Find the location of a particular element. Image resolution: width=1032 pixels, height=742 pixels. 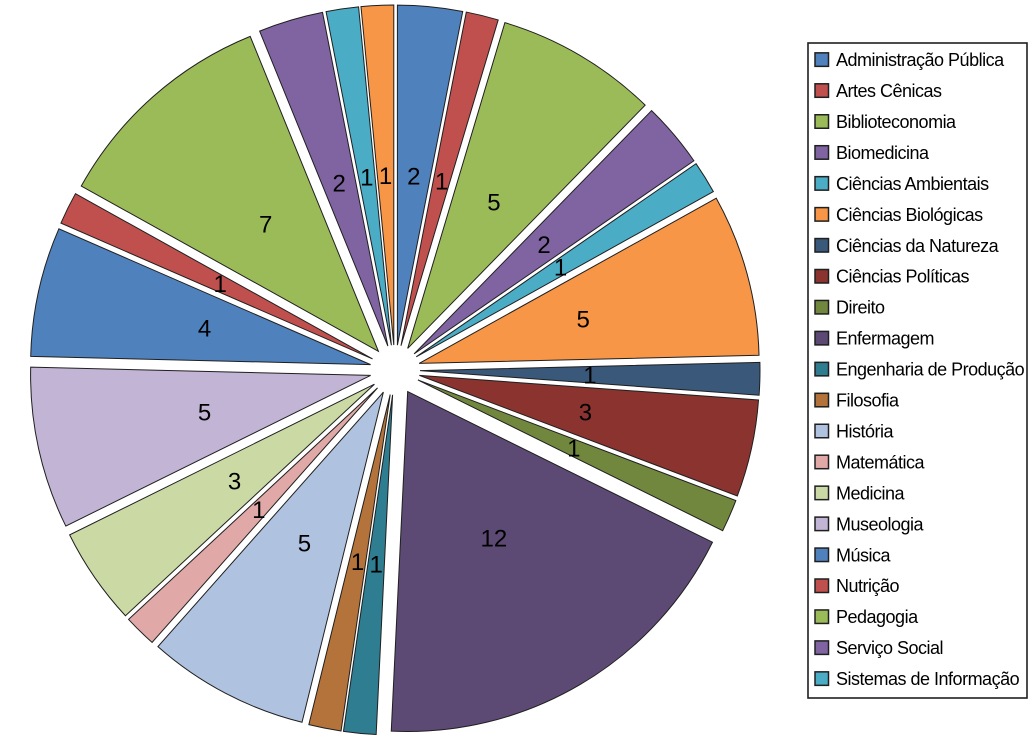

svg-text: 12 is located at coordinates (494, 539).